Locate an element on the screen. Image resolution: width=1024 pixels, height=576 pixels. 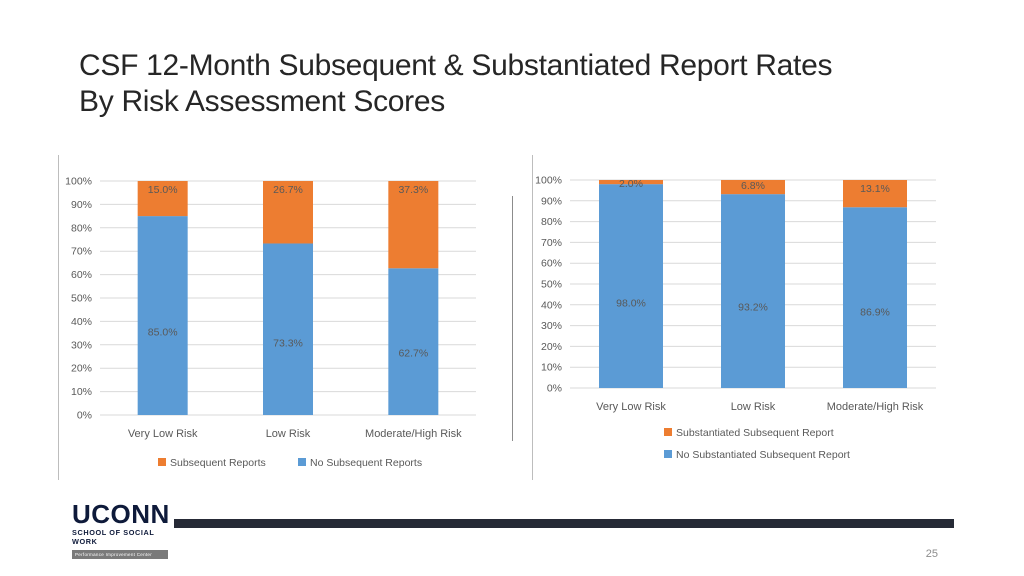
data-label: 15.0% is located at coordinates (163, 190).